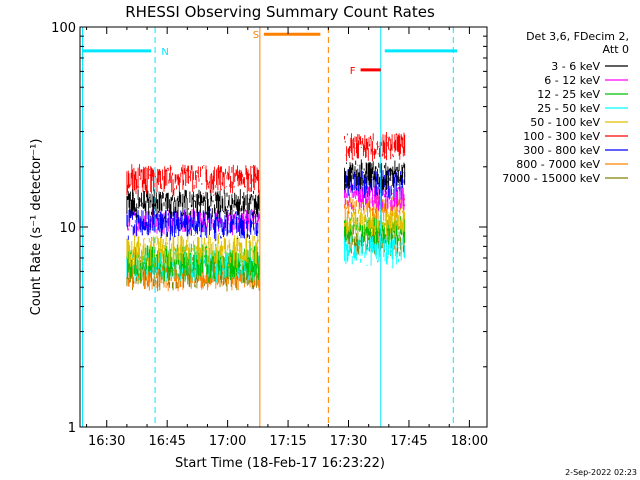  Describe the element at coordinates (106, 441) in the screenshot. I see `x-tick-label-0: 16:30` at that location.